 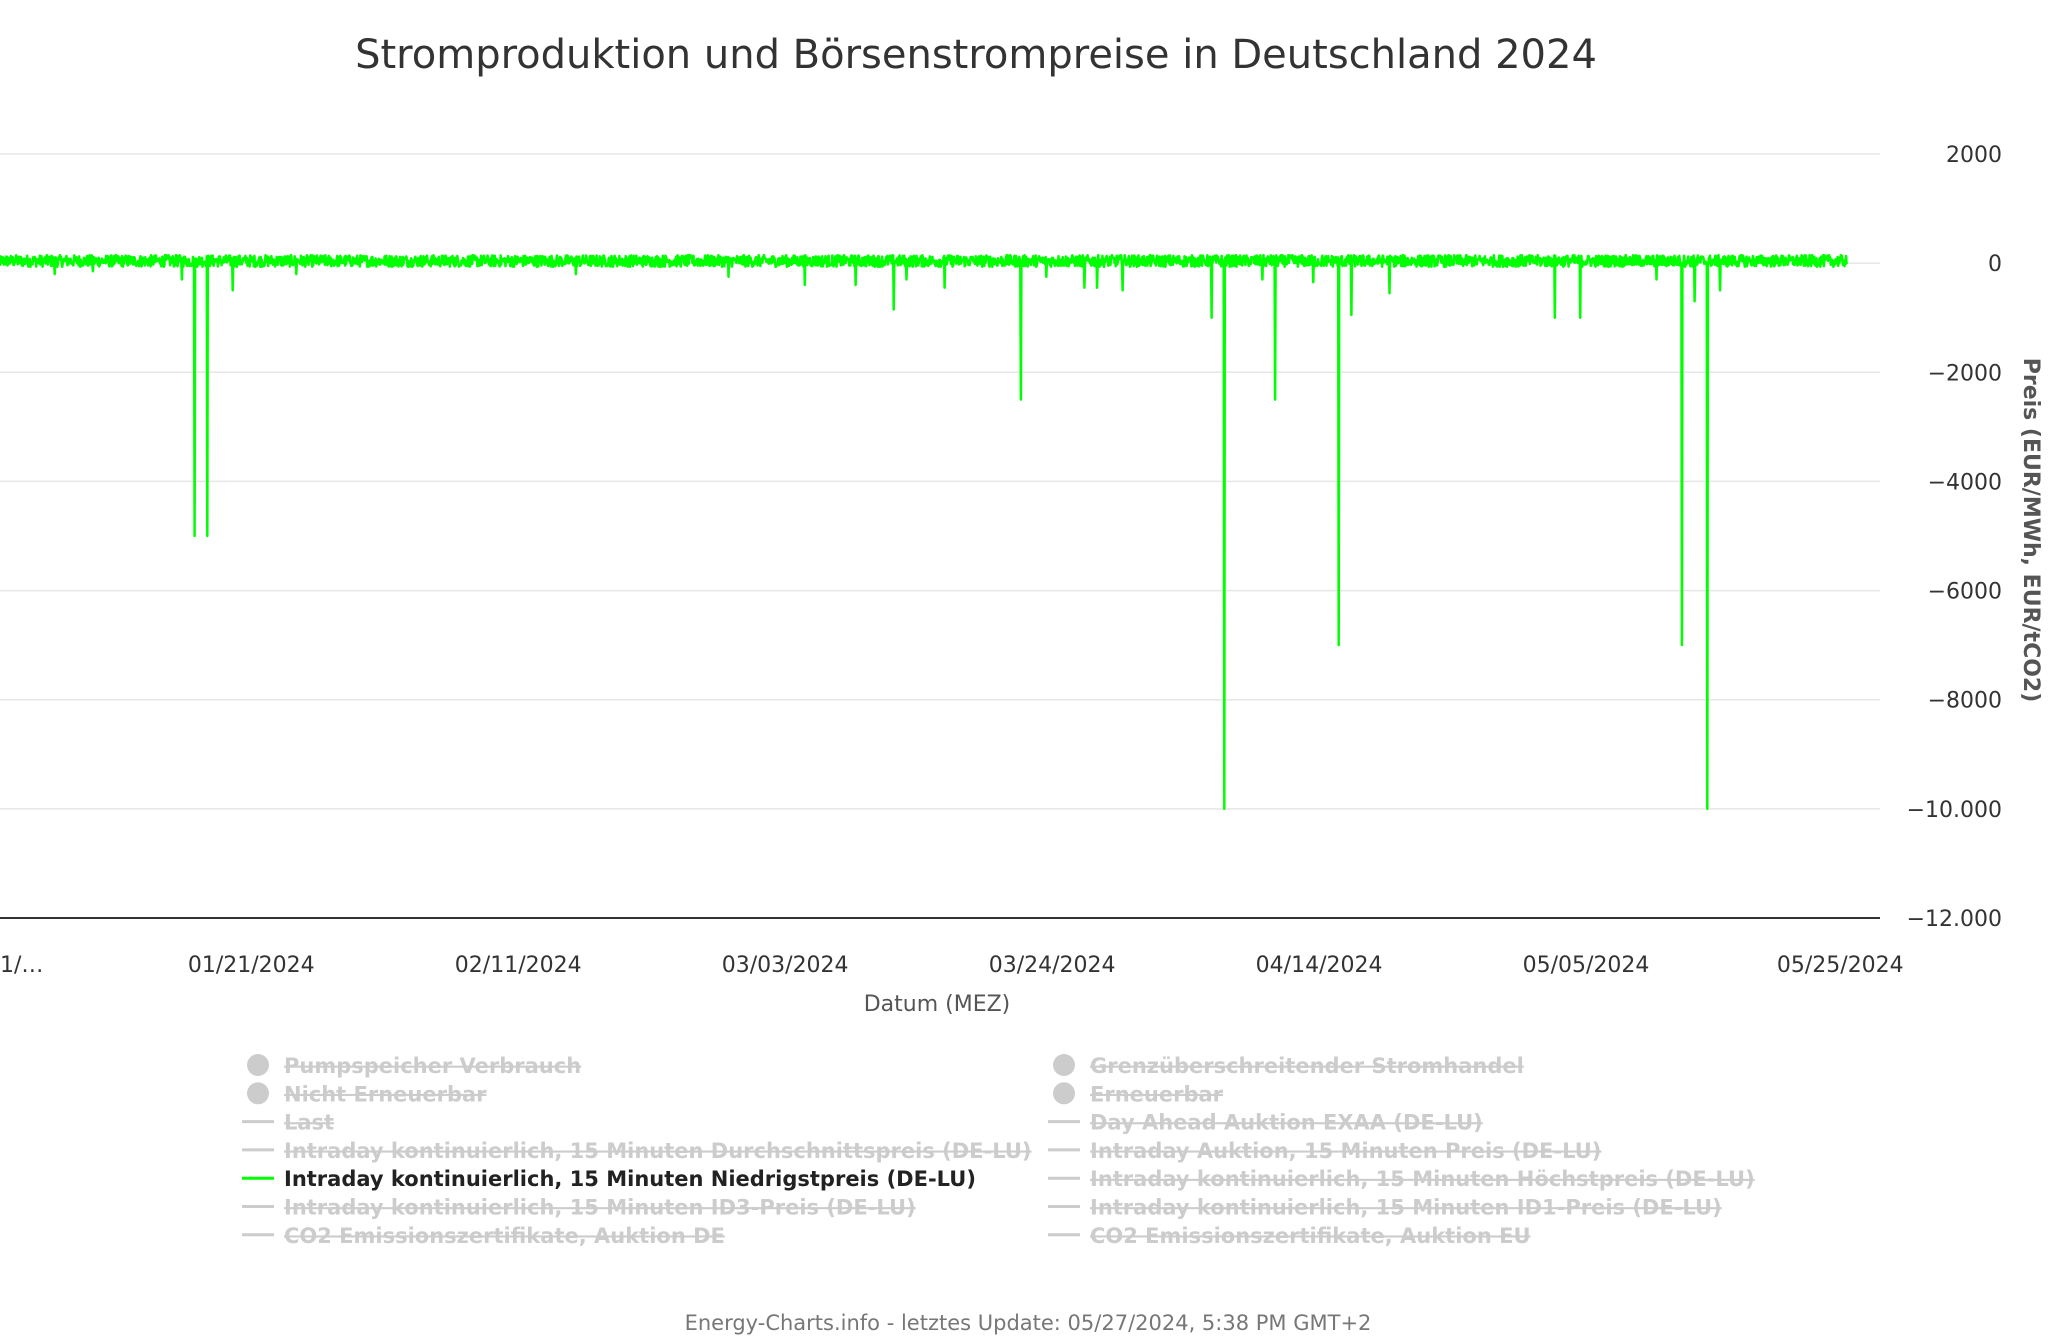 I want to click on y-tick-label: −2000, so click(x=1965, y=373).